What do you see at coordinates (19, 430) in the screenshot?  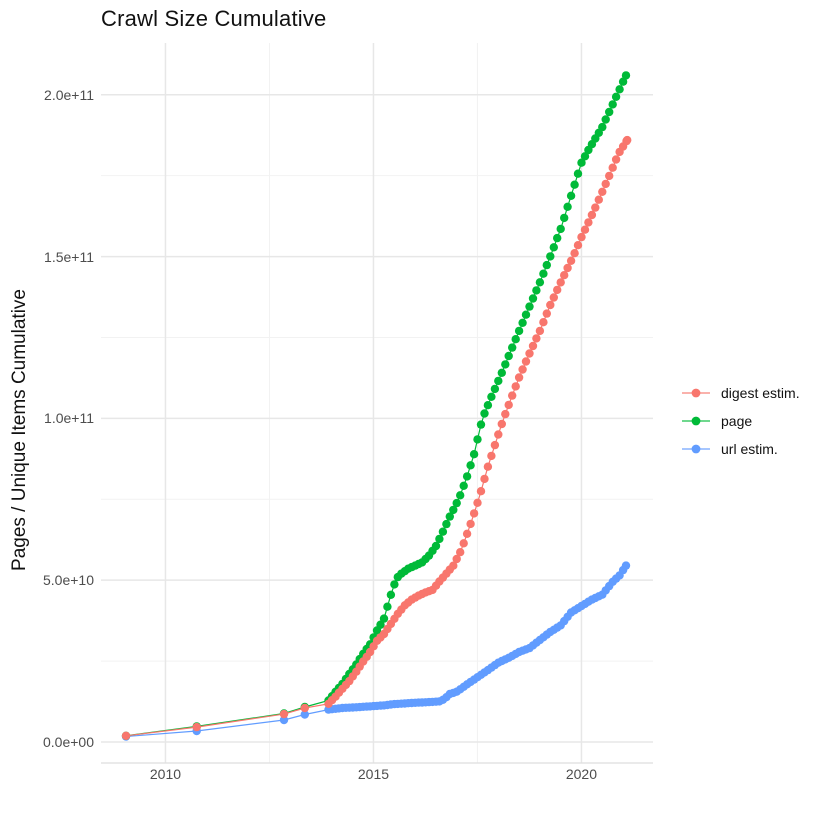 I see `y-axis-title: Pages / Unique Items Cumulative` at bounding box center [19, 430].